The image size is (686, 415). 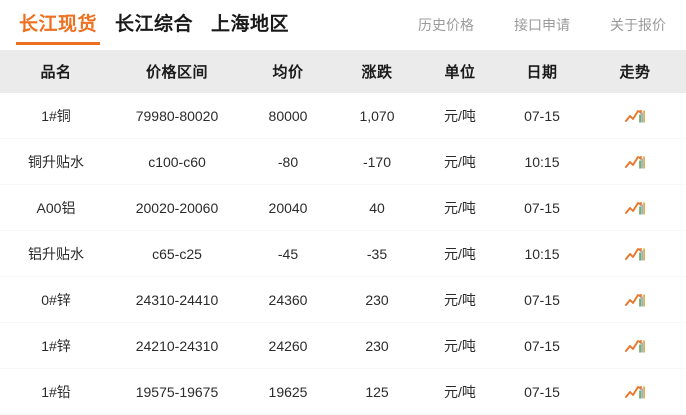 I want to click on cell-change: 125, so click(x=377, y=391).